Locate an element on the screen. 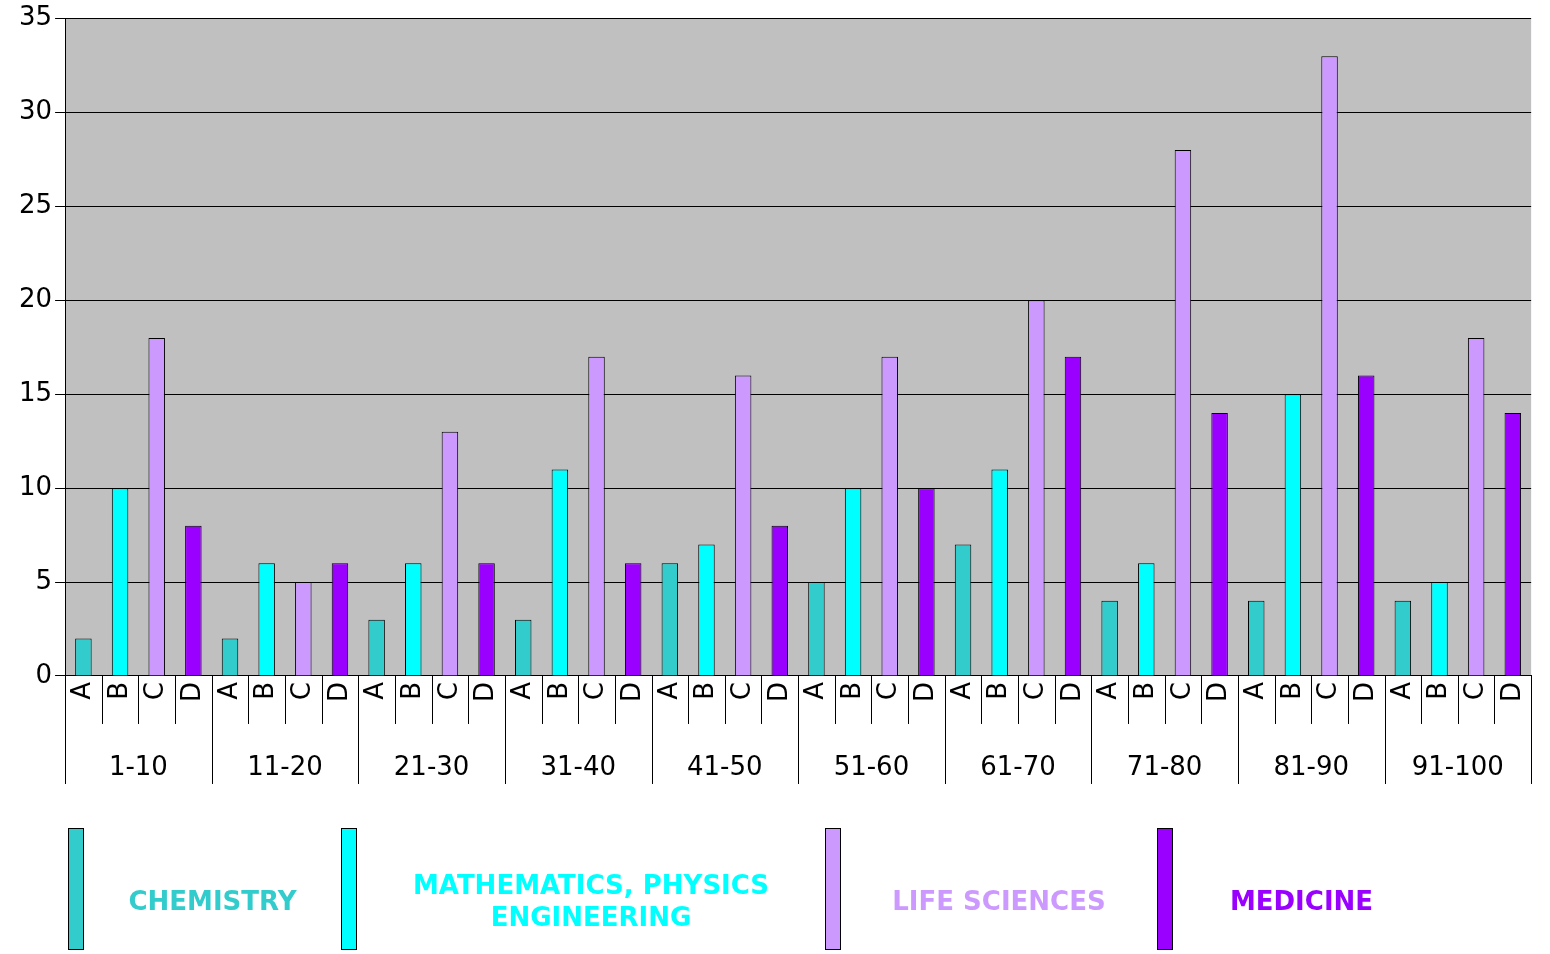  y-tick-label: 5 is located at coordinates (44, 579).